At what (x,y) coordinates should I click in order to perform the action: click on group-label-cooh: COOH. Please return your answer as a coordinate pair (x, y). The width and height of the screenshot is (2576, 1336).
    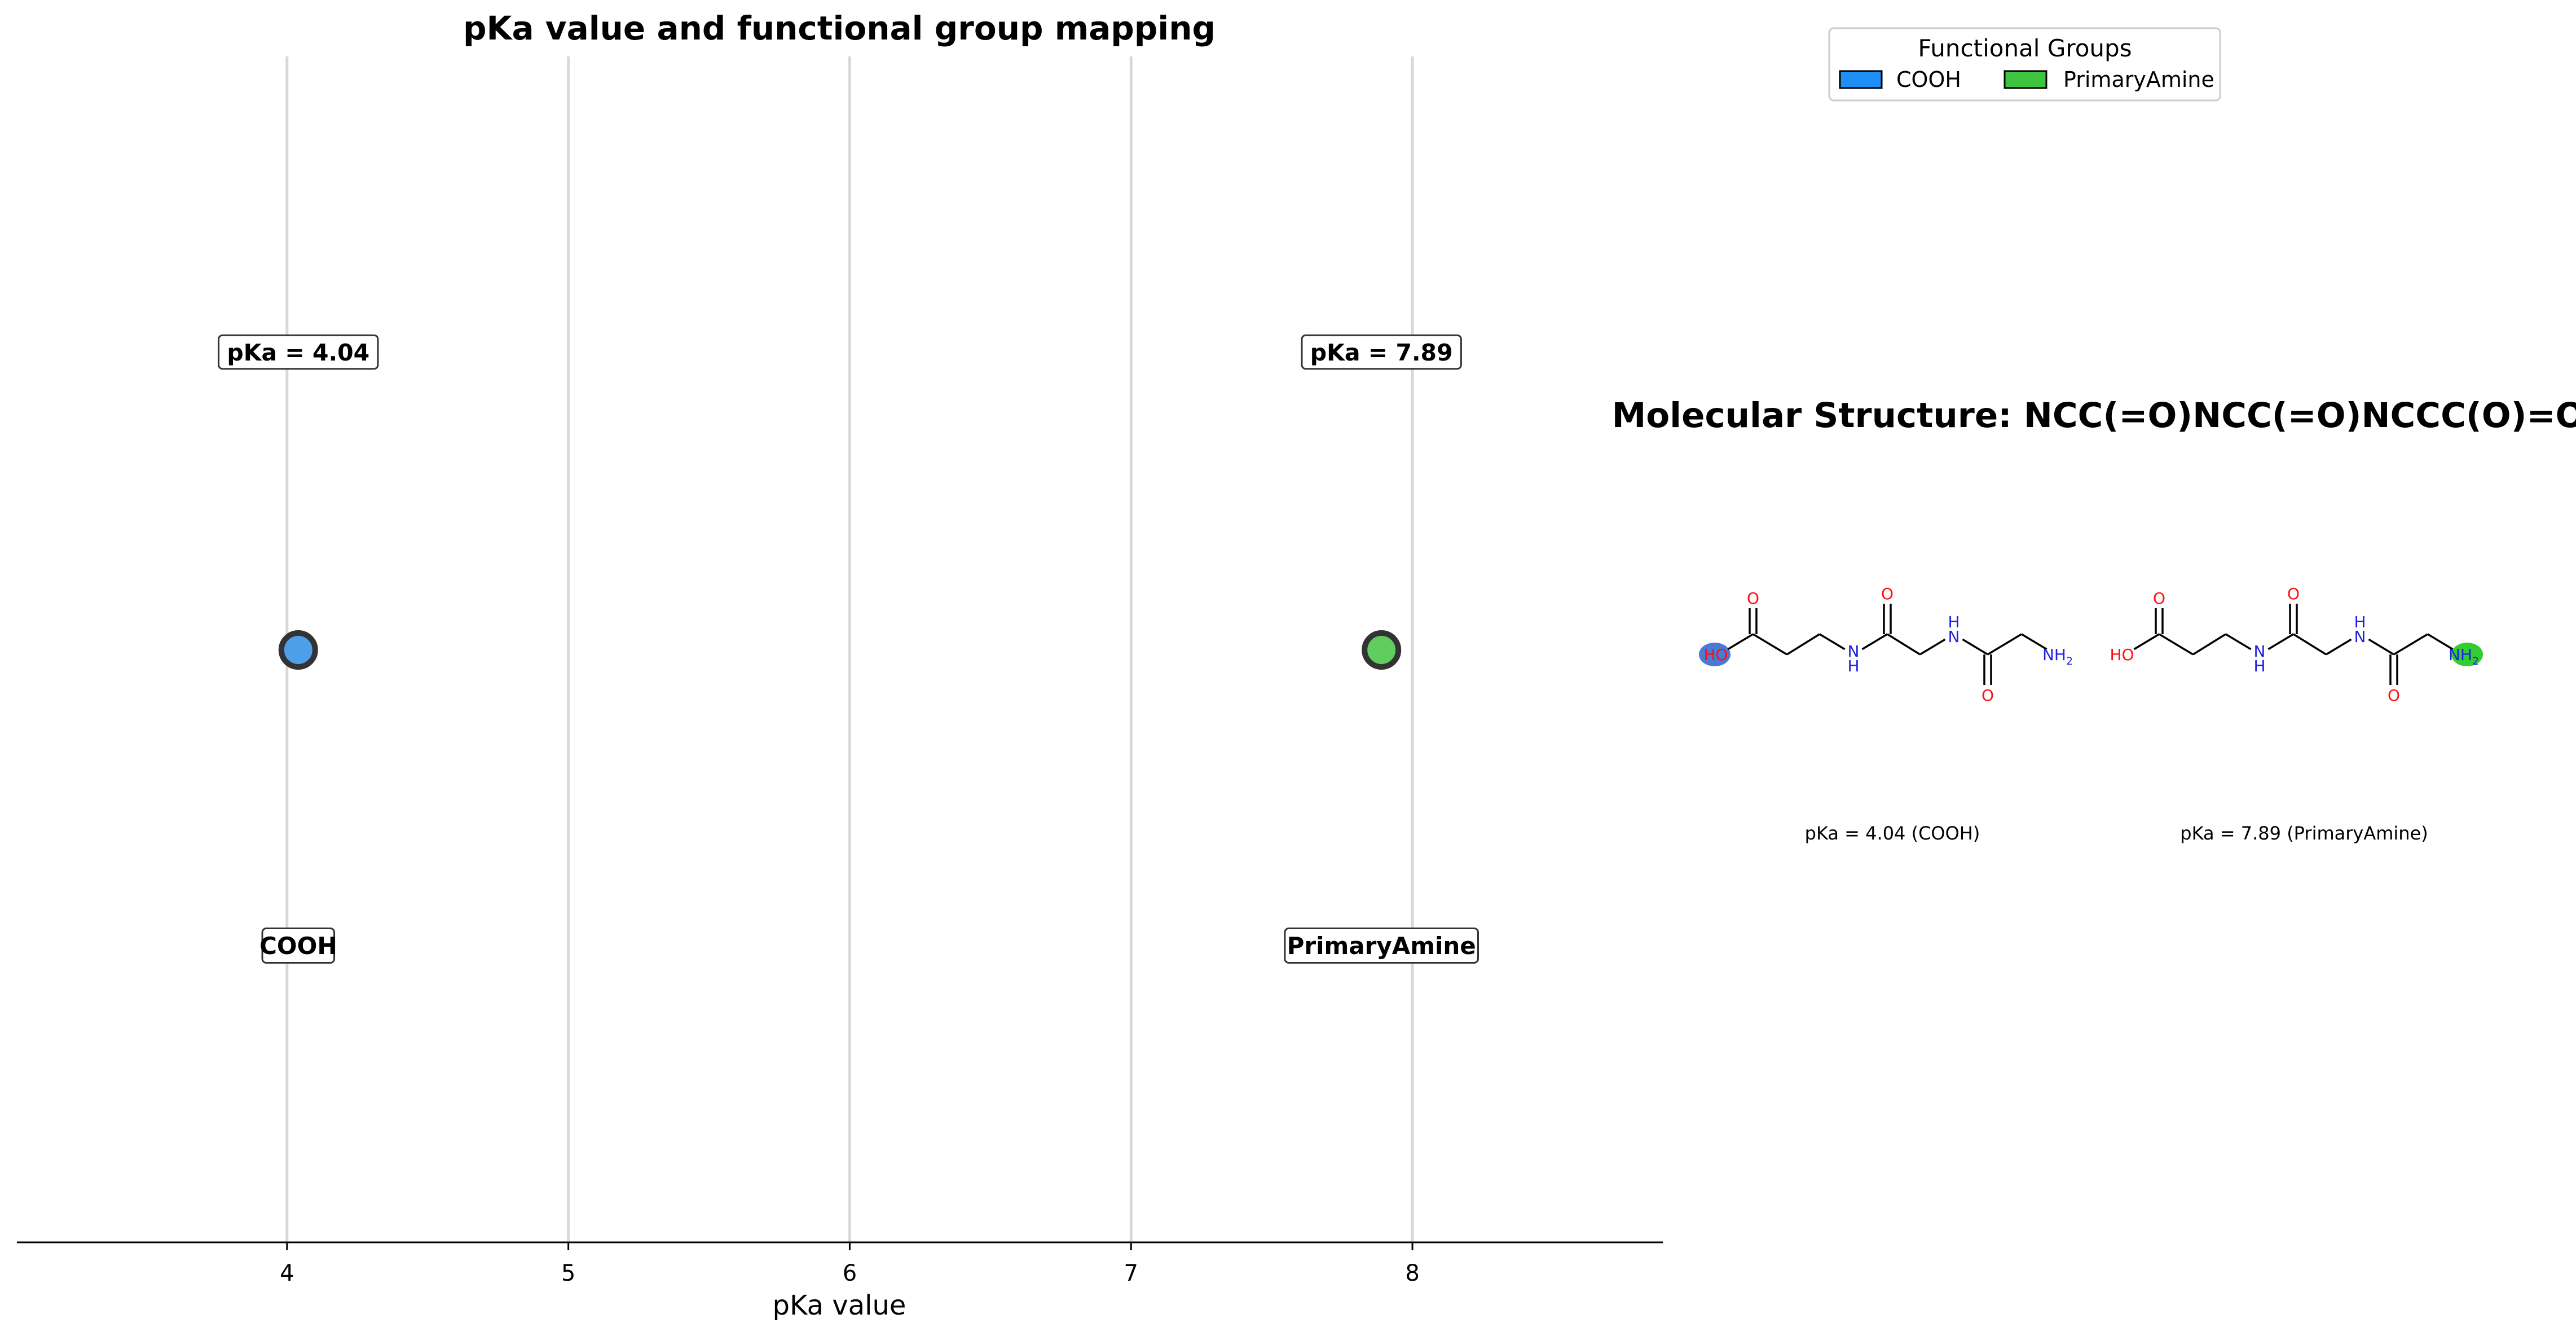
    Looking at the image, I should click on (298, 946).